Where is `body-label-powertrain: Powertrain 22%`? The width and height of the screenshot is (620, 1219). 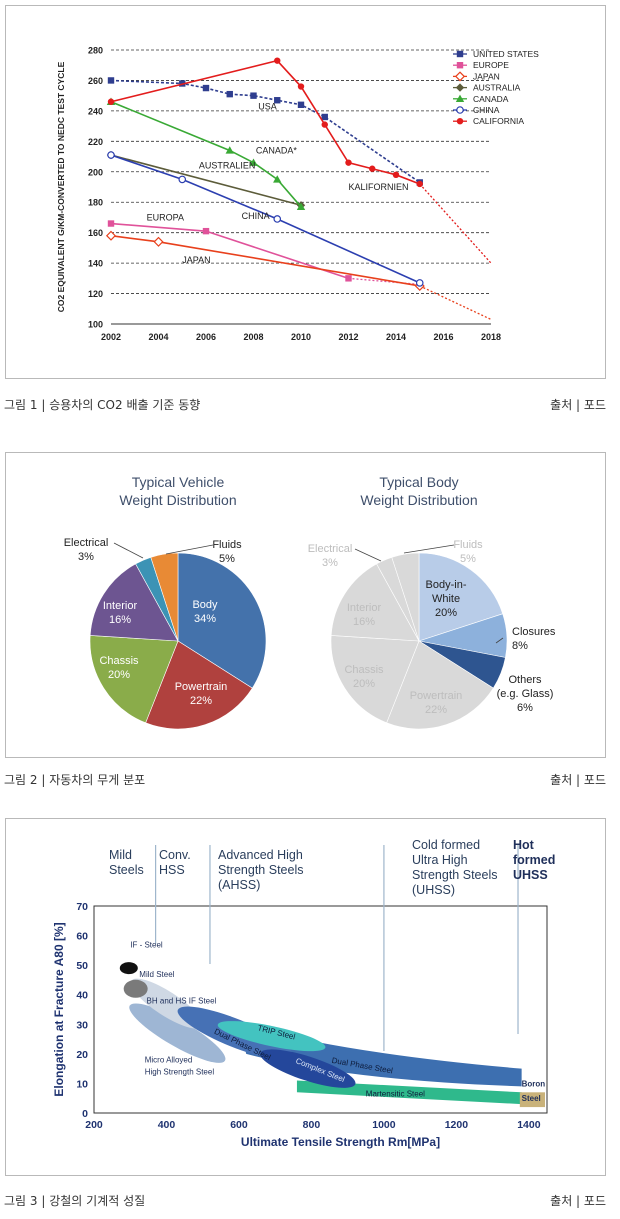
body-label-powertrain: Powertrain 22% is located at coordinates (436, 703).